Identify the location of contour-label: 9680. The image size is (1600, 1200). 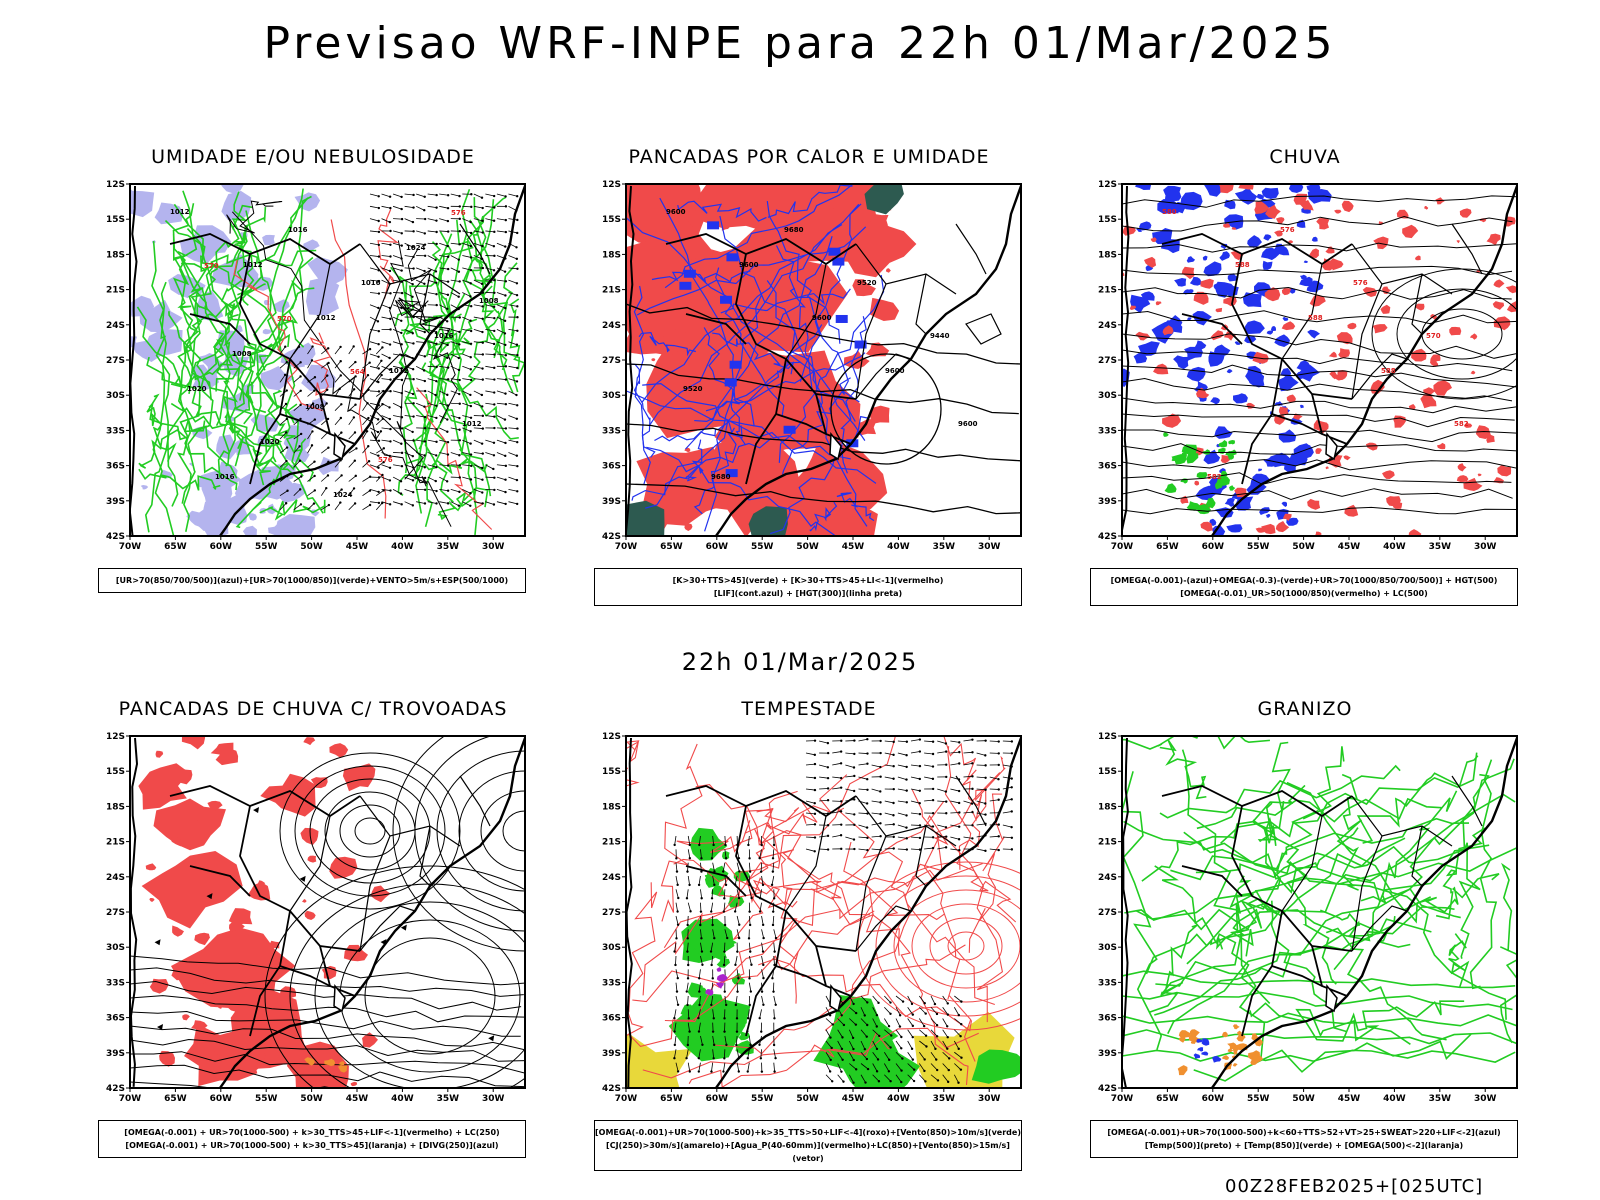
(794, 230).